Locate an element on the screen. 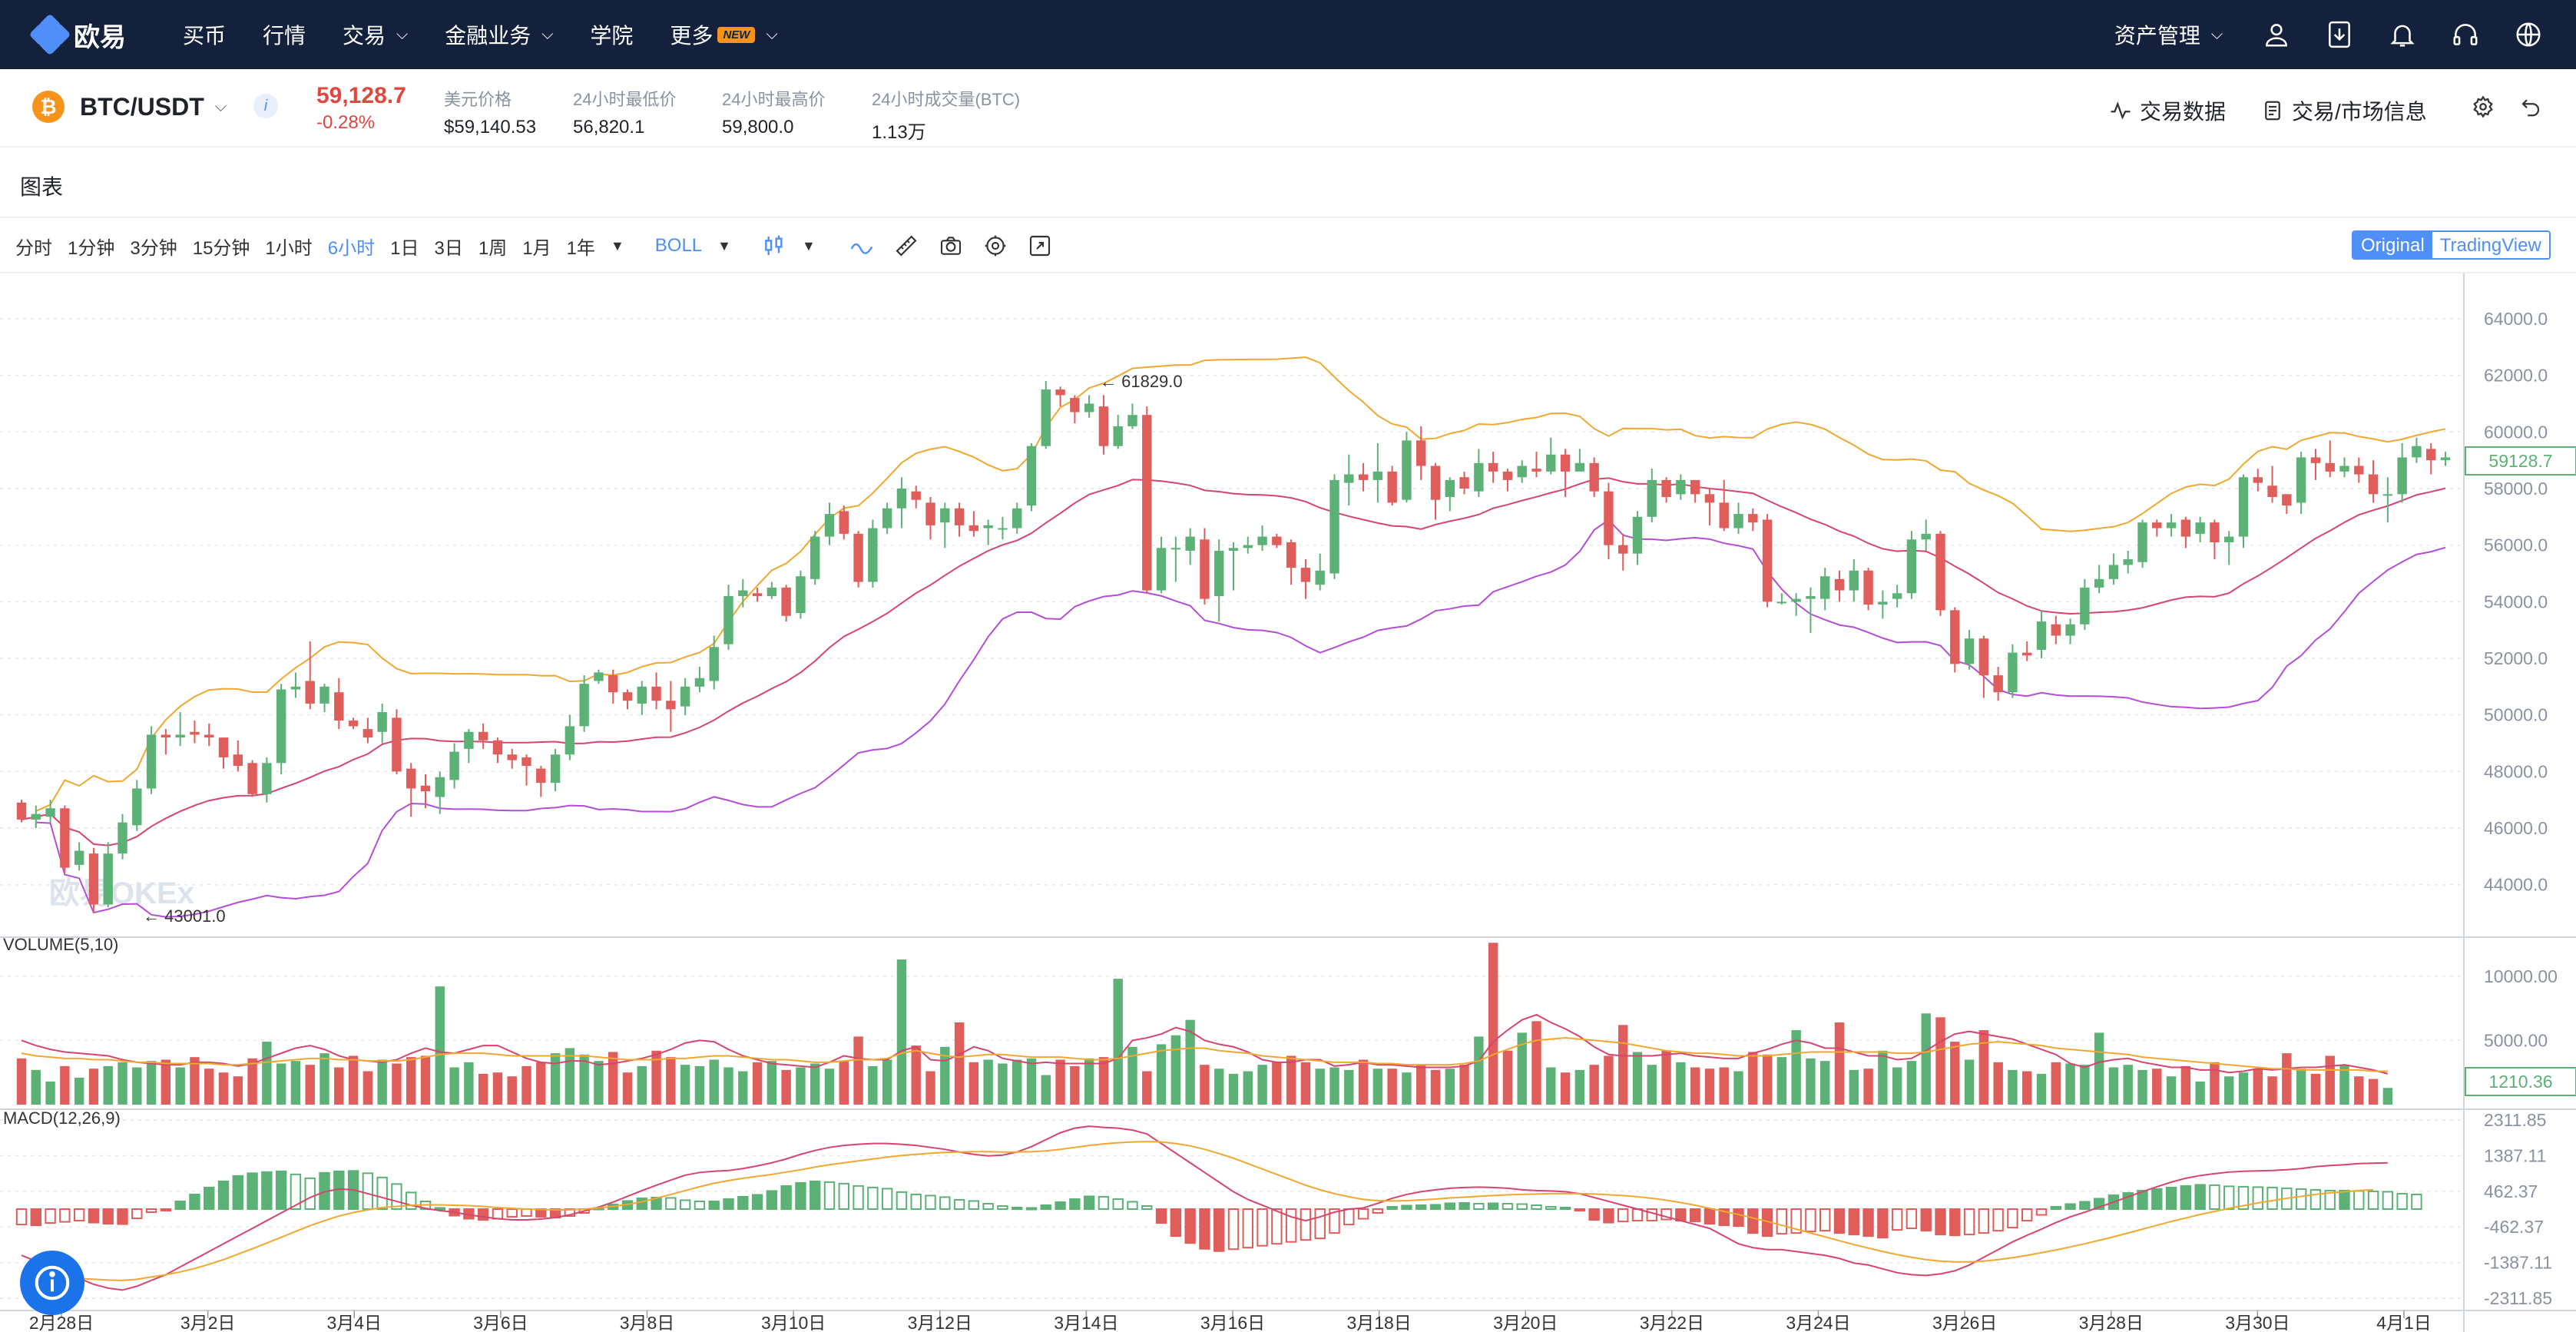 Image resolution: width=2576 pixels, height=1332 pixels. trade-data-link: 交易数据 is located at coordinates (2167, 110).